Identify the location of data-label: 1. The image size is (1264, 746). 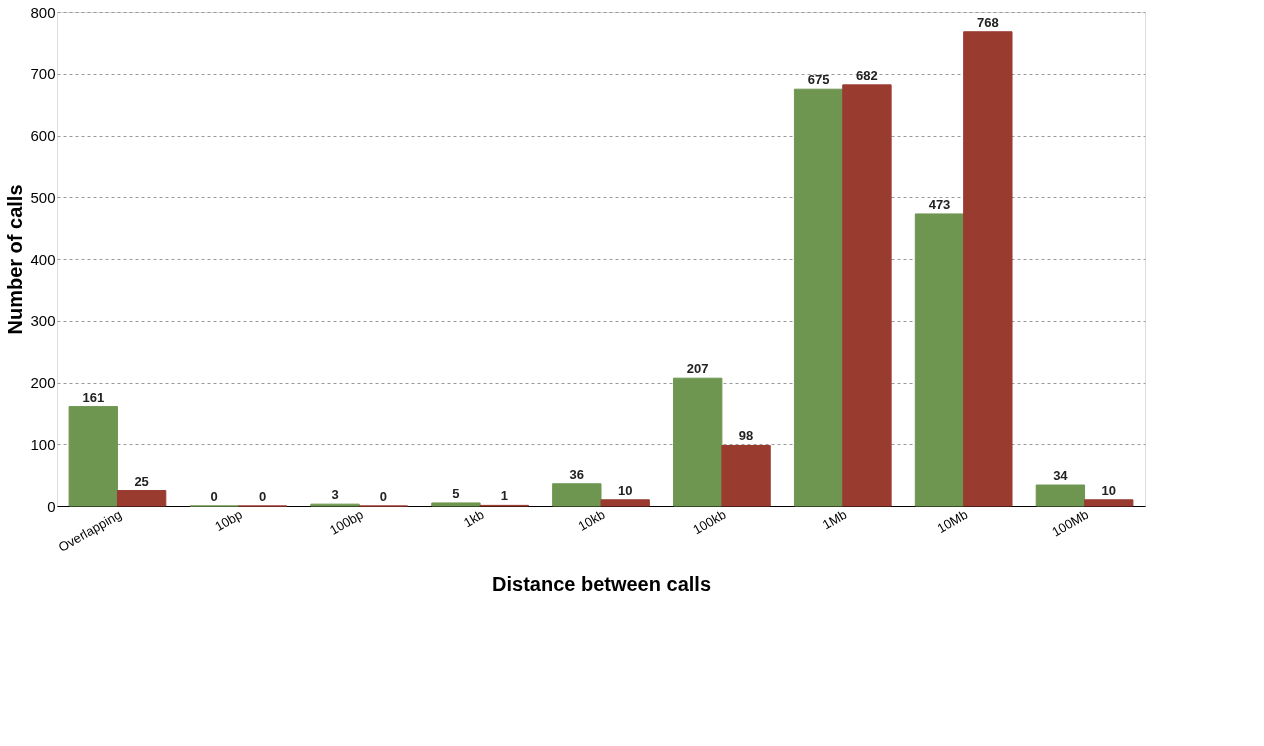
(504, 496).